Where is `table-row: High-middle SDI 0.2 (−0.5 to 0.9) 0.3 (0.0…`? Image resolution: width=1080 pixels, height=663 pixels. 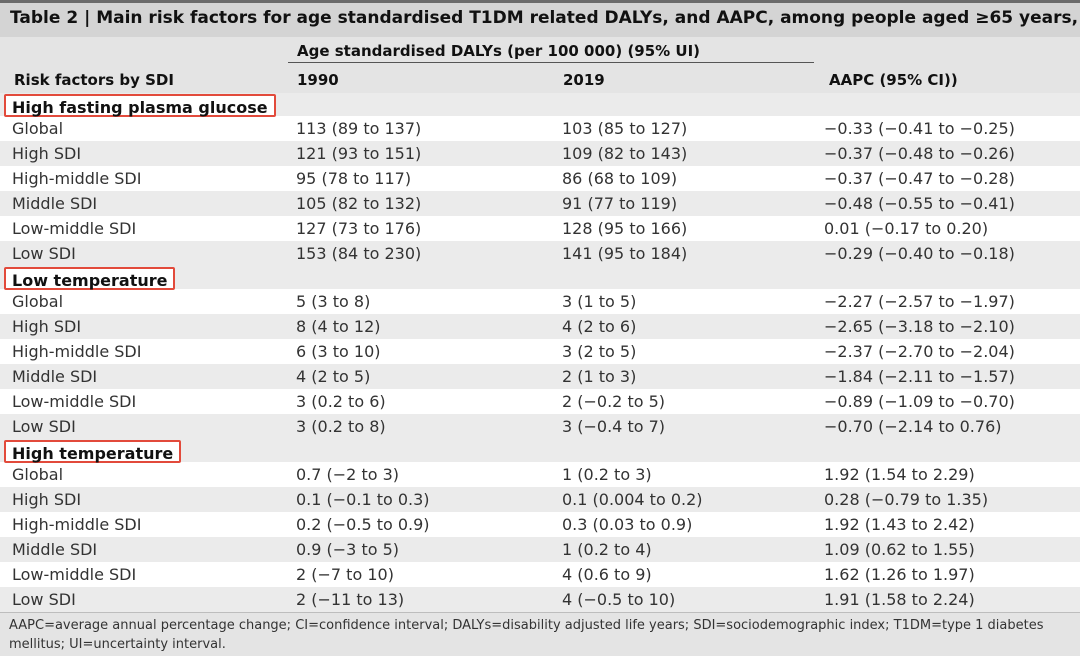
table-row: High-middle SDI 0.2 (−0.5 to 0.9) 0.3 (0.0… is located at coordinates (540, 524).